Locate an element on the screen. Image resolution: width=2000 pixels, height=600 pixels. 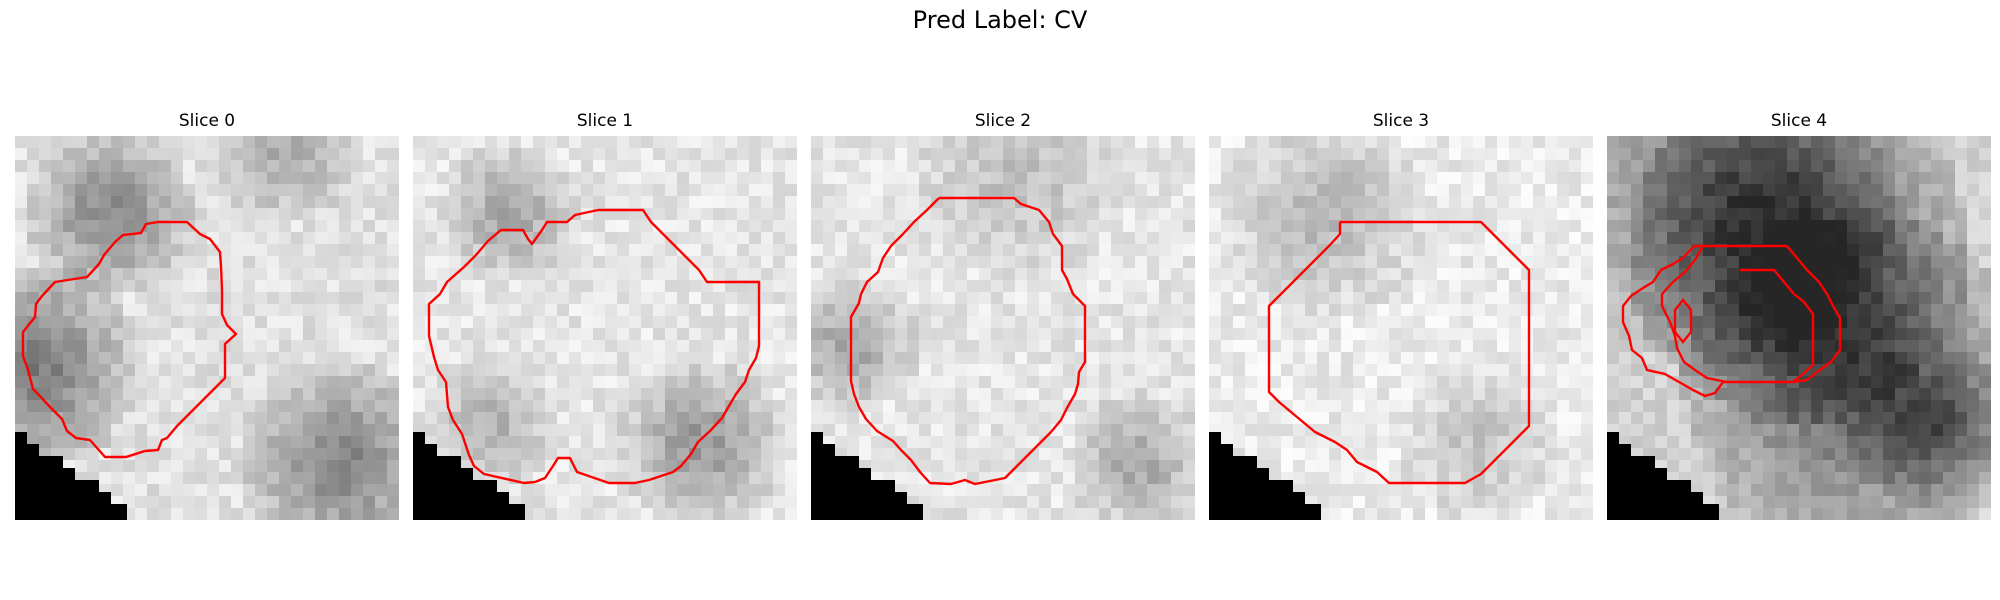
slice-panel-4: Slice 4 is located at coordinates (1799, 314).